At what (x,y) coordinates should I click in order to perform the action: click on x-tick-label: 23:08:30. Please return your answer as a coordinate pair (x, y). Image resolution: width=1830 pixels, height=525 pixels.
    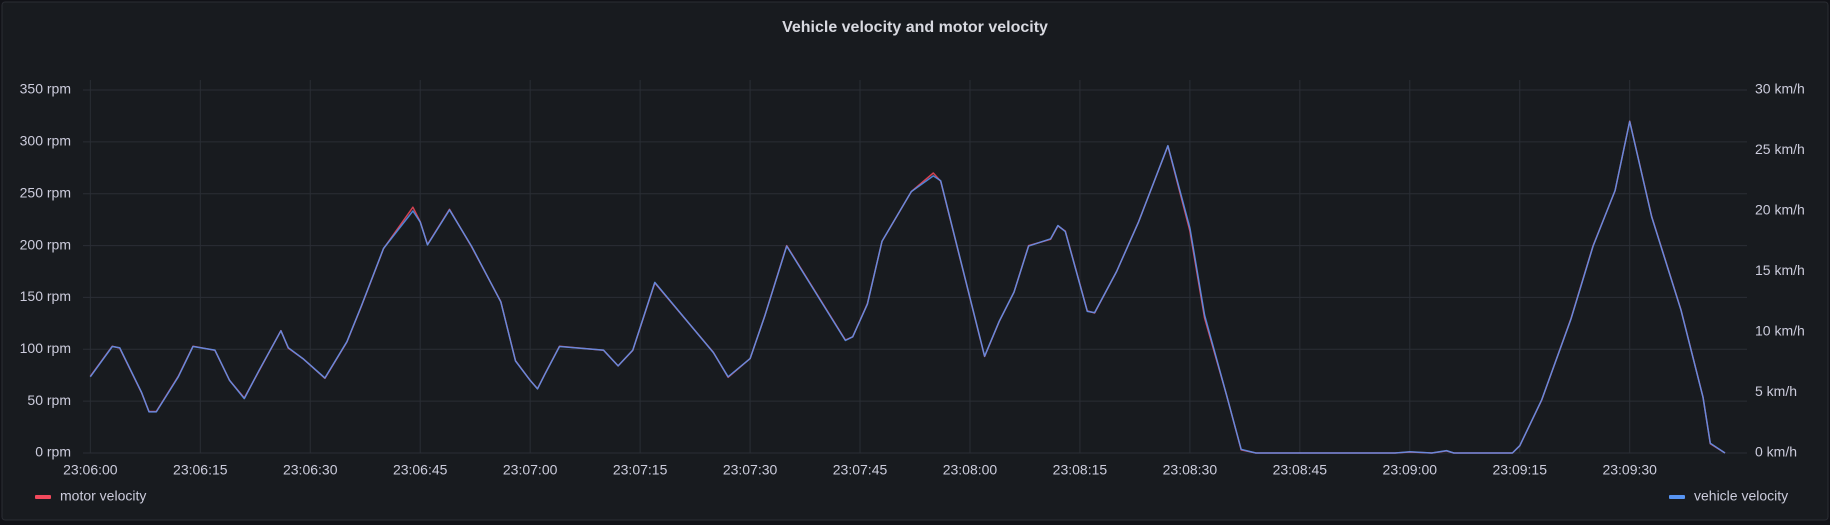
    Looking at the image, I should click on (1190, 470).